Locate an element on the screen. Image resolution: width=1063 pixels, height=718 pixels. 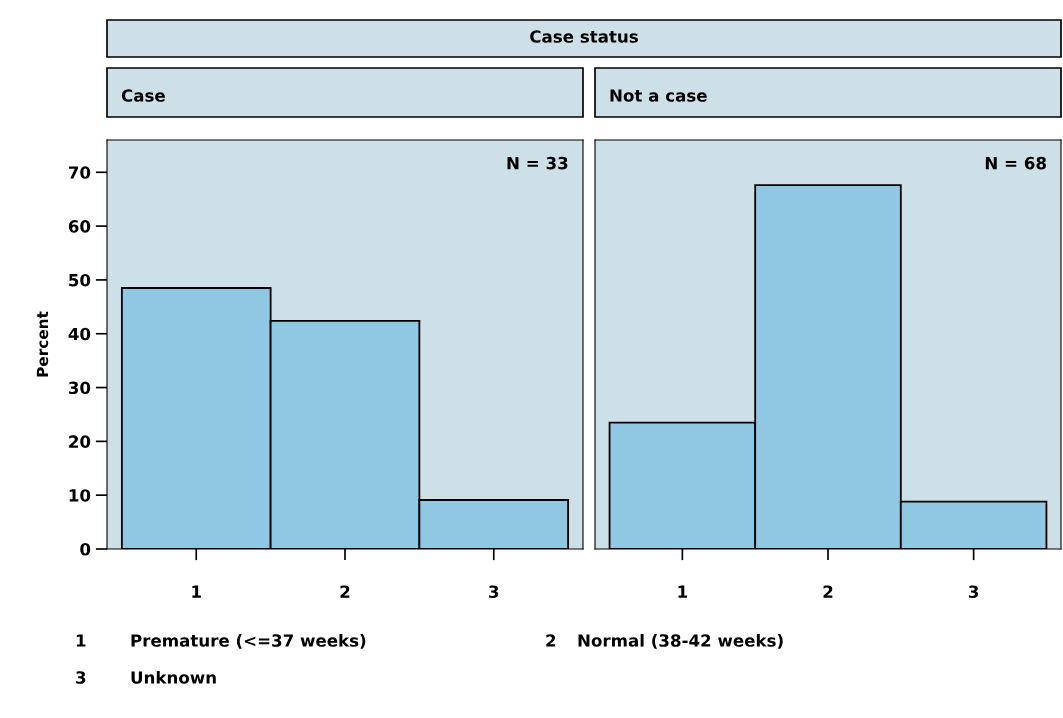
chart-title: Case is located at coordinates (143, 95).